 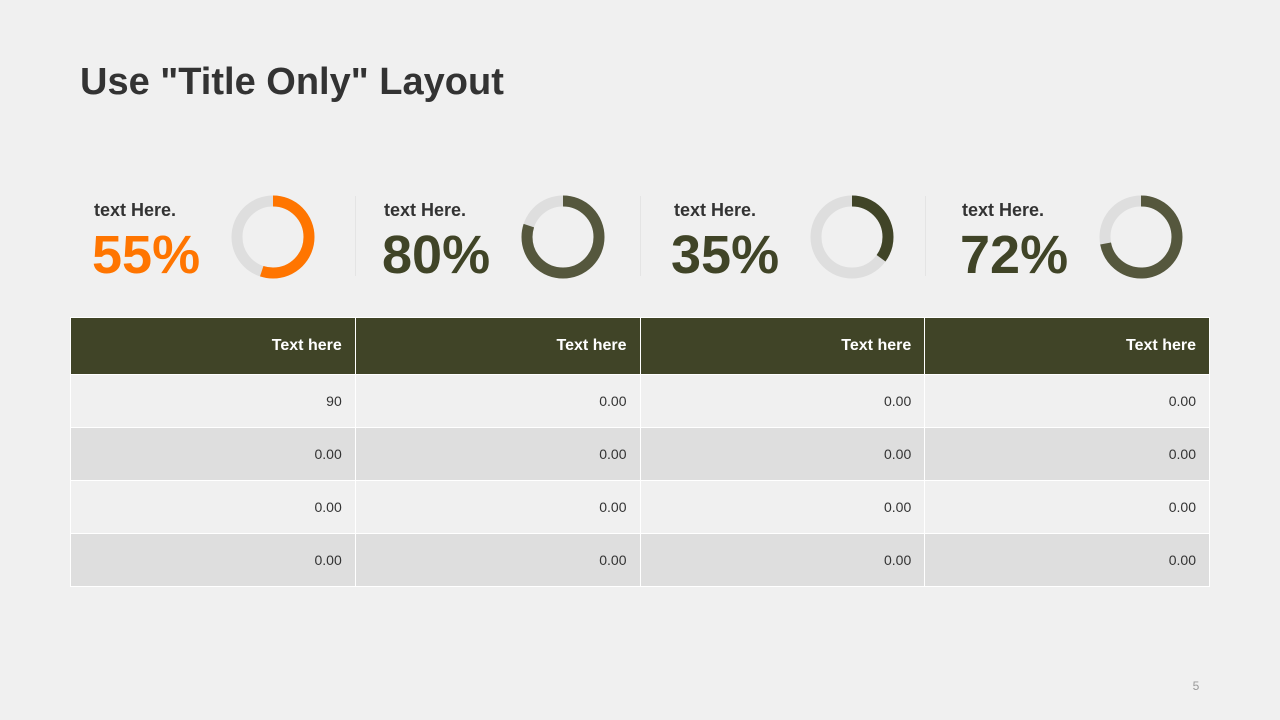 What do you see at coordinates (227, 238) in the screenshot?
I see `stat-card: text Here. 55%` at bounding box center [227, 238].